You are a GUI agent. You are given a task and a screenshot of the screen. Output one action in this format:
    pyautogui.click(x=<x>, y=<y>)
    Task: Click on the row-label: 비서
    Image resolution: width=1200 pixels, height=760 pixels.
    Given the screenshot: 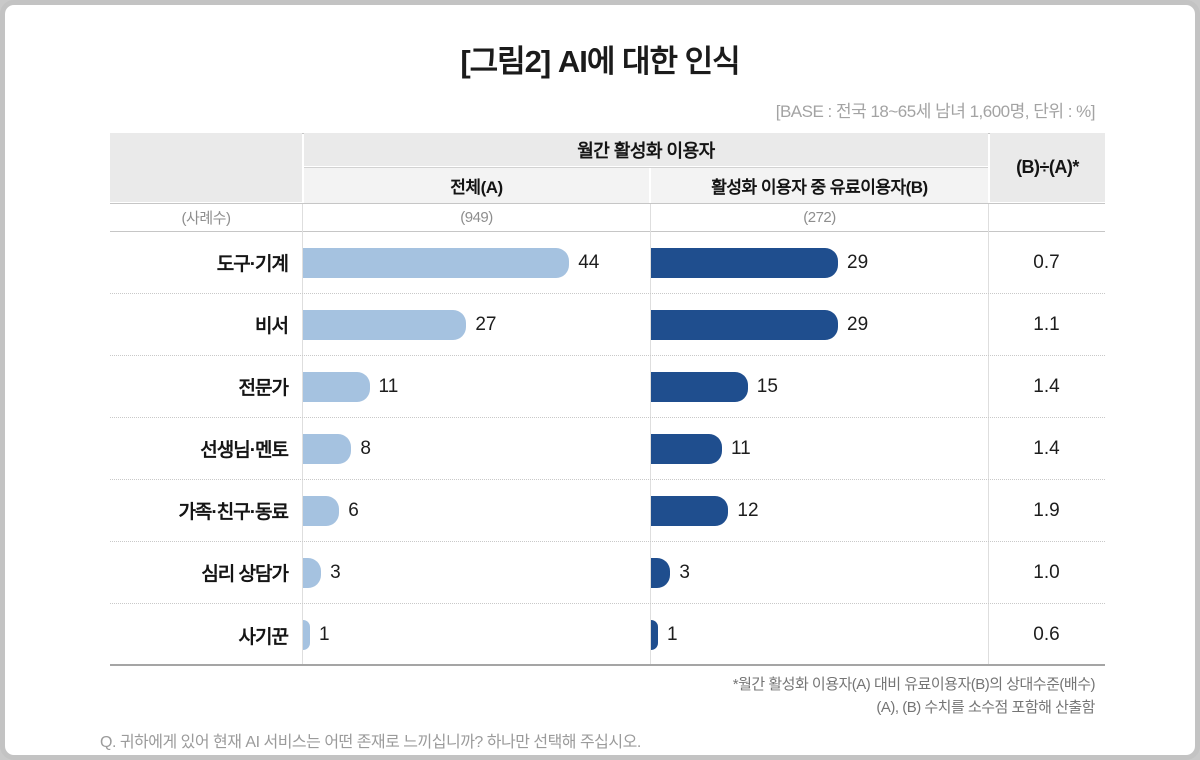 What is the action you would take?
    pyautogui.click(x=272, y=326)
    